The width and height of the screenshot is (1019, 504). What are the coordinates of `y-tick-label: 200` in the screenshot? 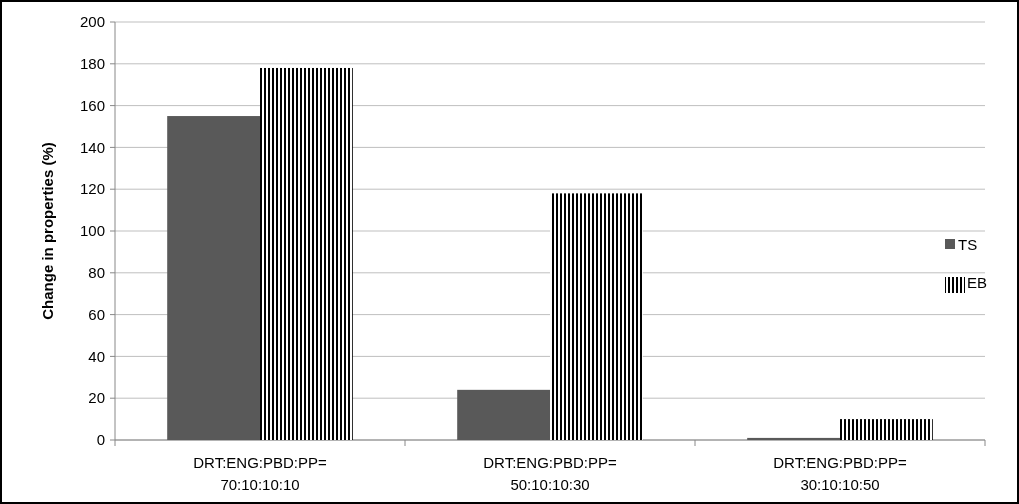 It's located at (92, 22).